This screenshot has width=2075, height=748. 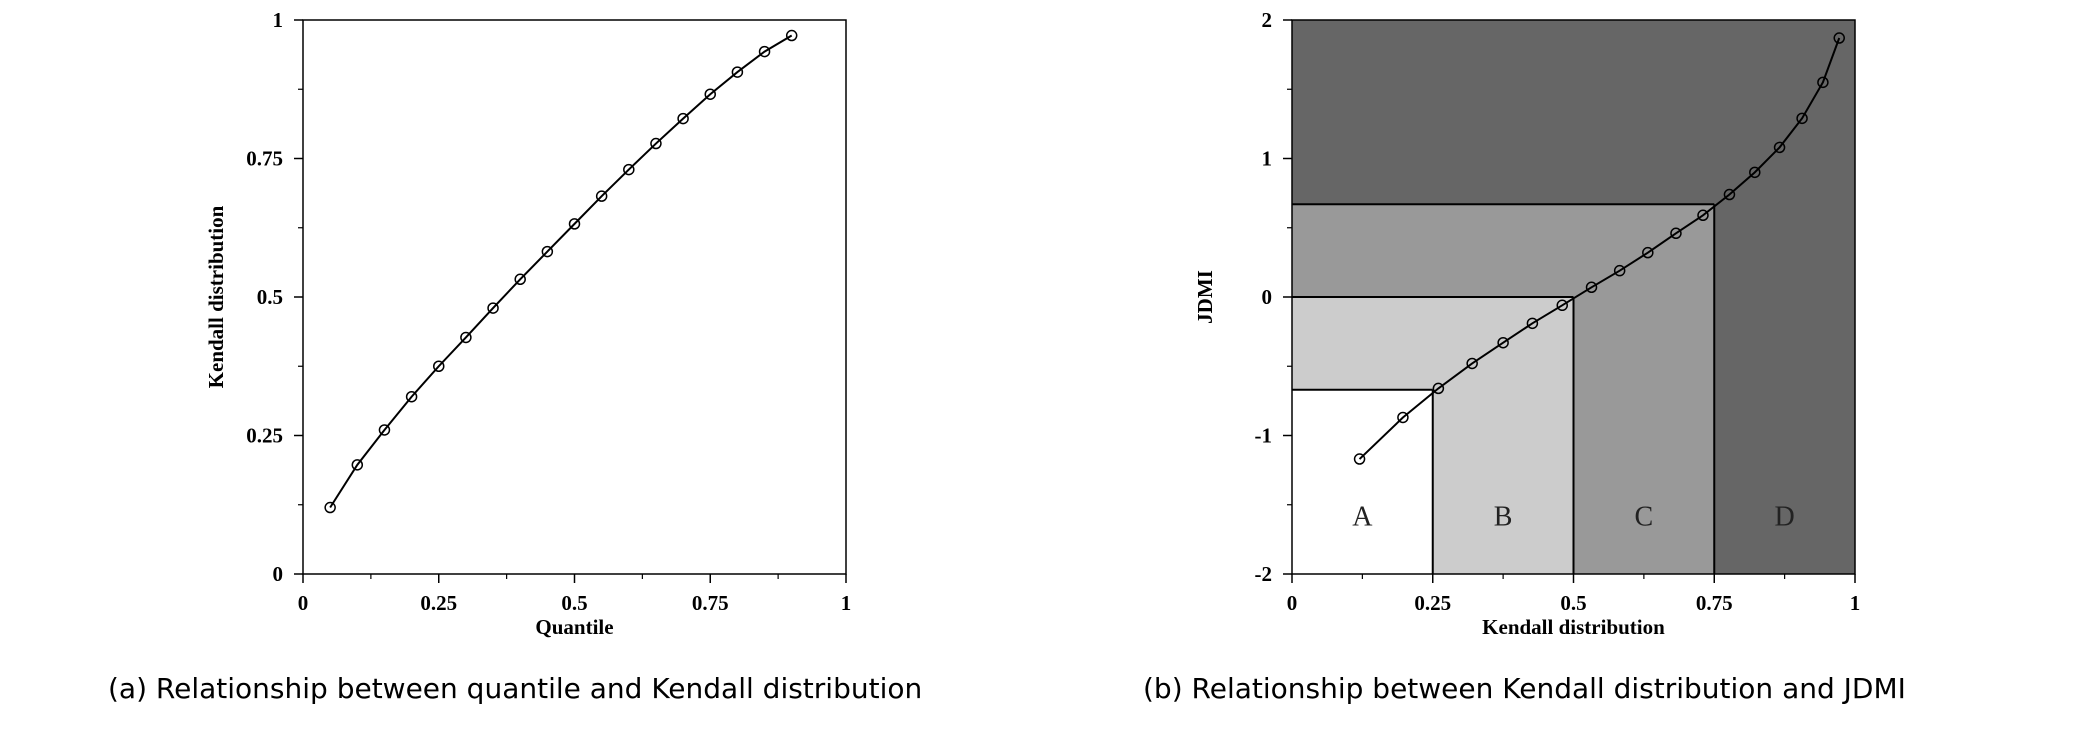 What do you see at coordinates (1573, 112) in the screenshot?
I see `region-d-band` at bounding box center [1573, 112].